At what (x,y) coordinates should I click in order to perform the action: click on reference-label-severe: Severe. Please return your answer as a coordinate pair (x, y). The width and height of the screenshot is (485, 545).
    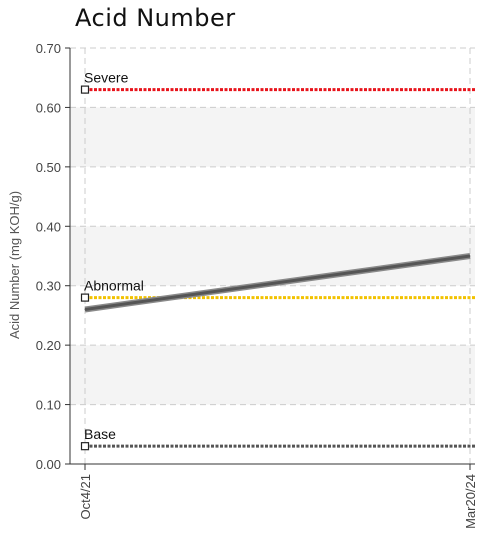
    Looking at the image, I should click on (106, 78).